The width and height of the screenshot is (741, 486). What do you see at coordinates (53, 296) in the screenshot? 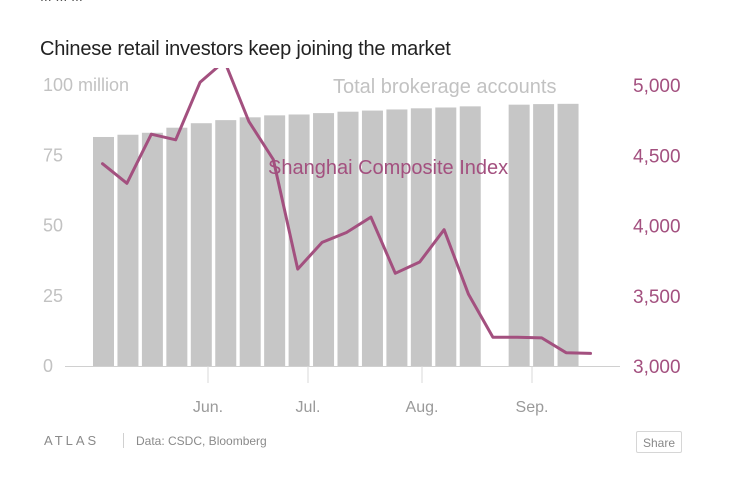
I see `left-axis-label: 25` at bounding box center [53, 296].